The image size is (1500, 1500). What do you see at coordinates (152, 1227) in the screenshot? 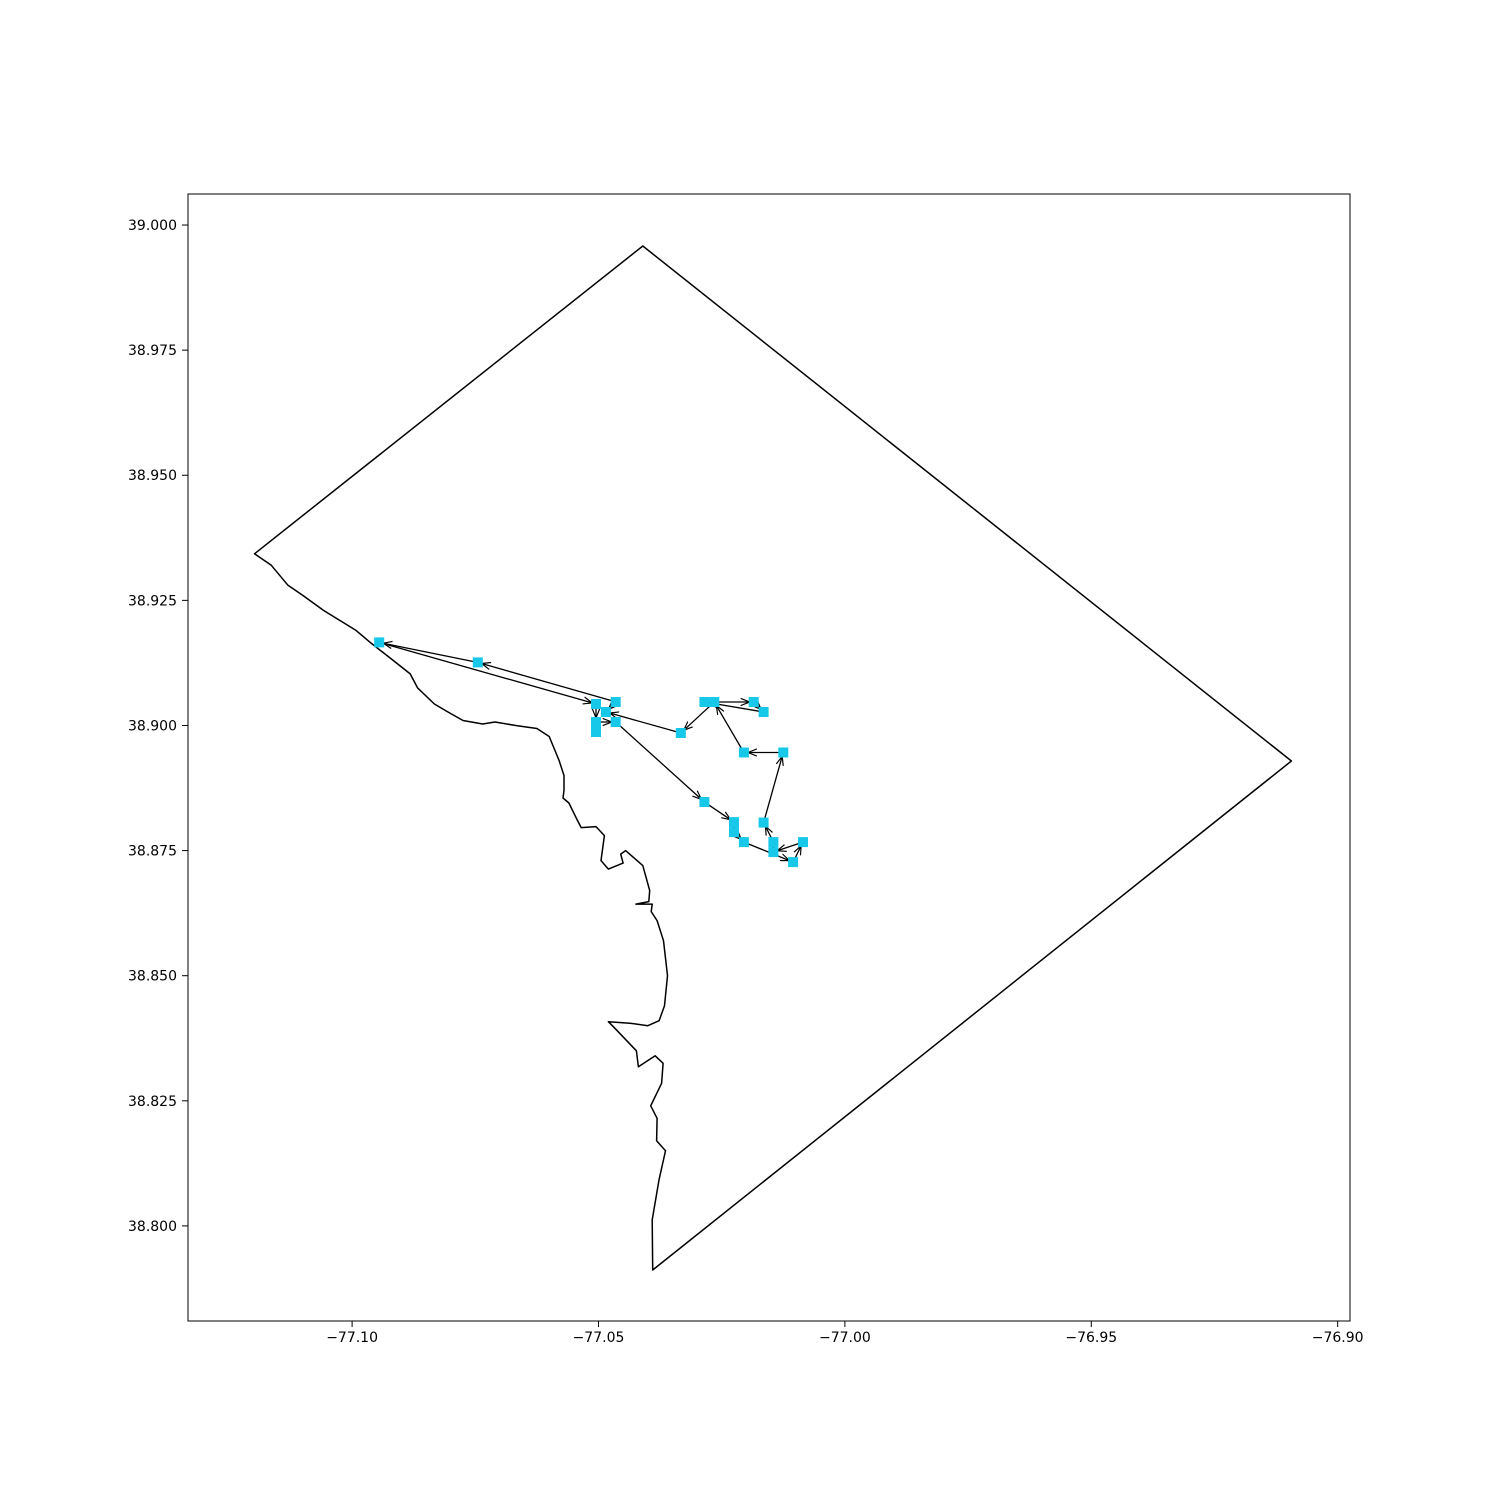
I see `y-tick-label: 38.800` at bounding box center [152, 1227].